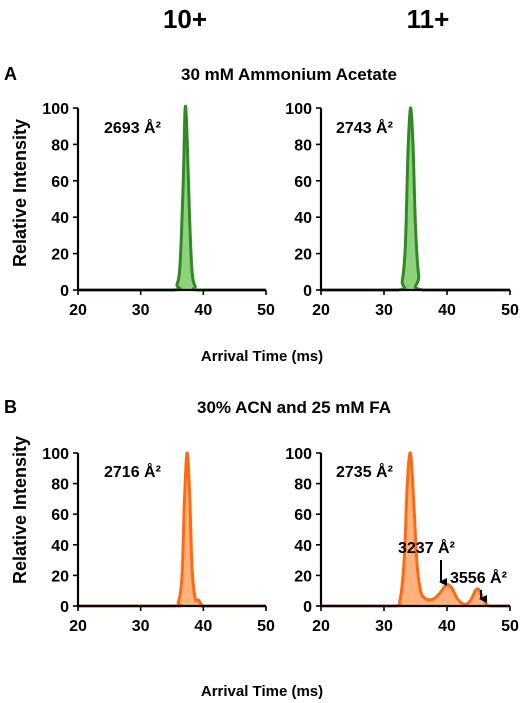 Image resolution: width=526 pixels, height=703 pixels. What do you see at coordinates (364, 127) in the screenshot?
I see `ccs-annotation: 2743 Å²` at bounding box center [364, 127].